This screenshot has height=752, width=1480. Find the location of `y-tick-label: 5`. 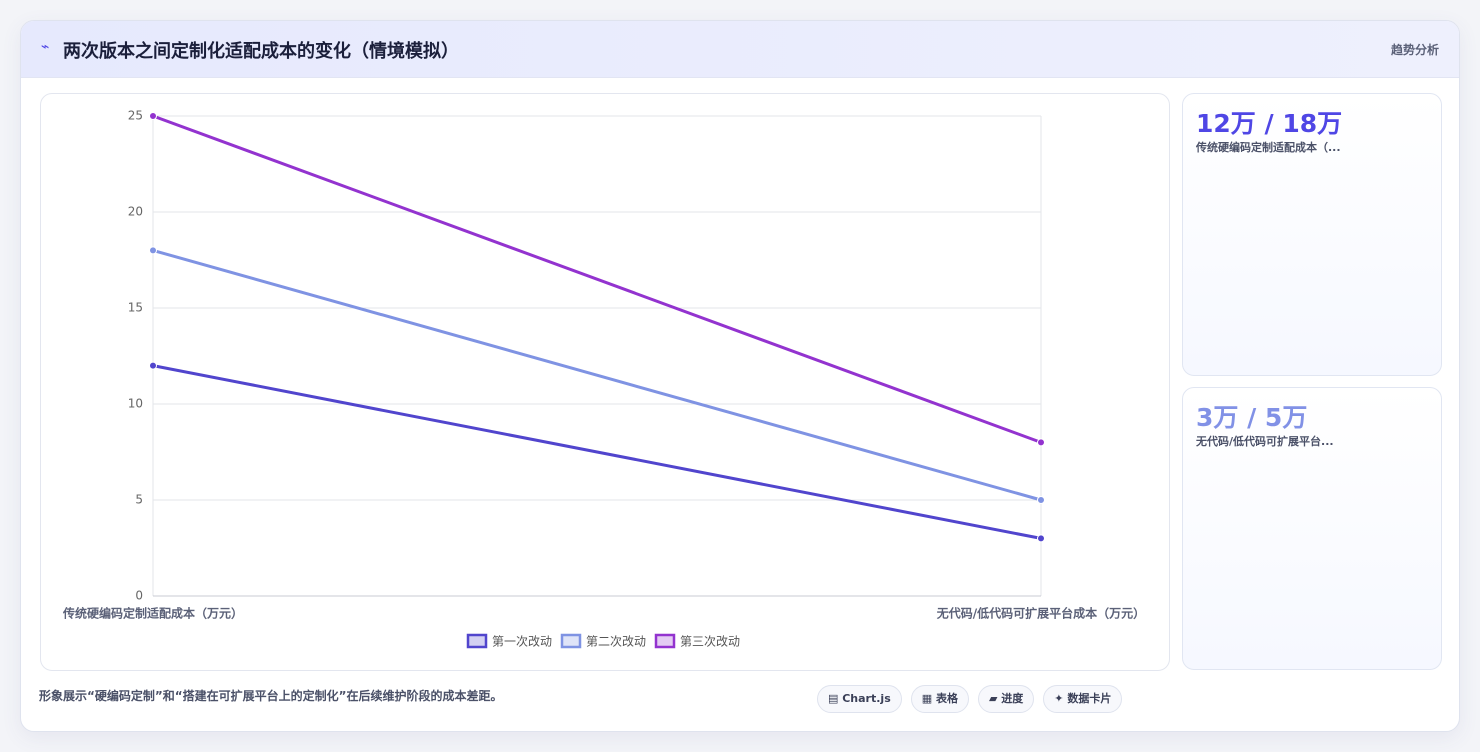

y-tick-label: 5 is located at coordinates (139, 500).